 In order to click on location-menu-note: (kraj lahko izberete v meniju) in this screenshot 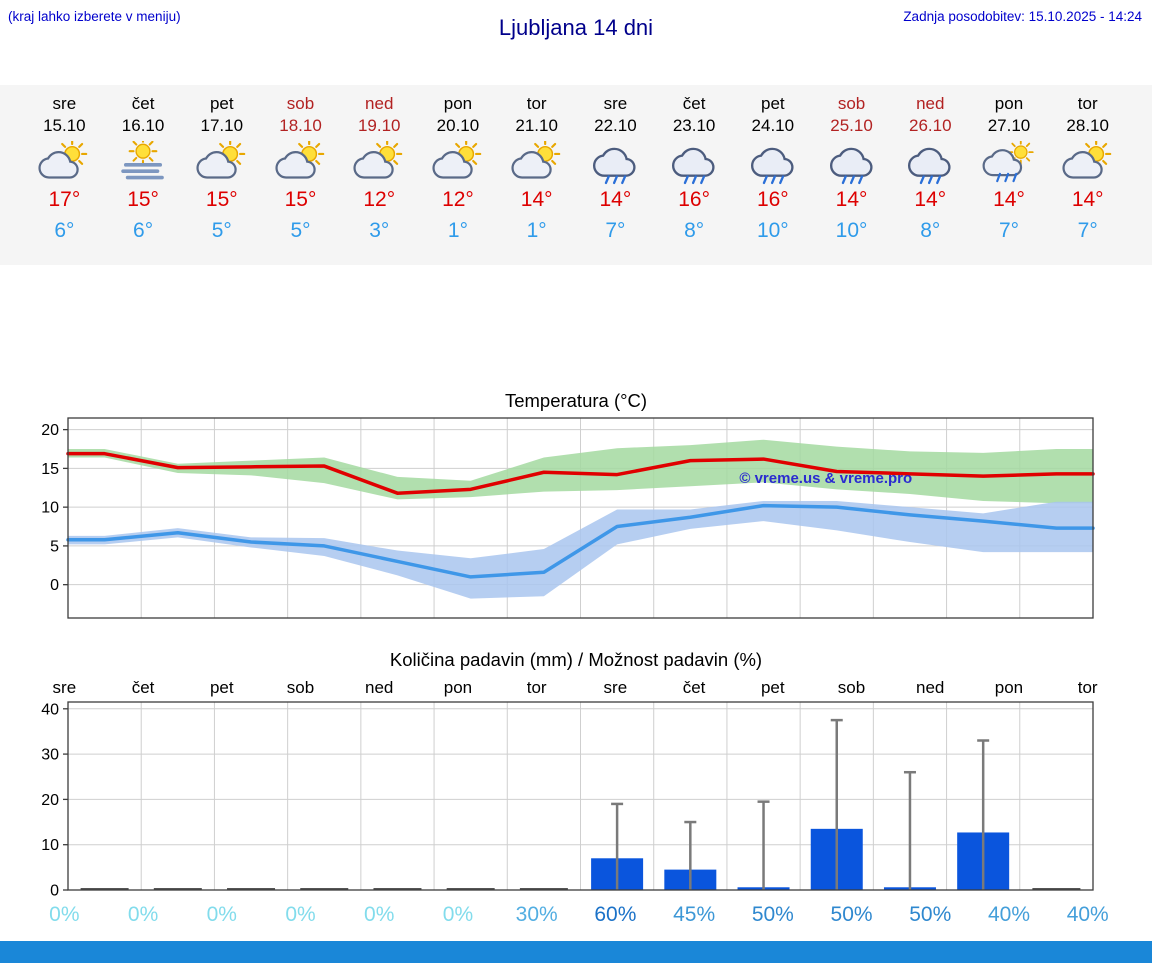, I will do `click(94, 16)`.